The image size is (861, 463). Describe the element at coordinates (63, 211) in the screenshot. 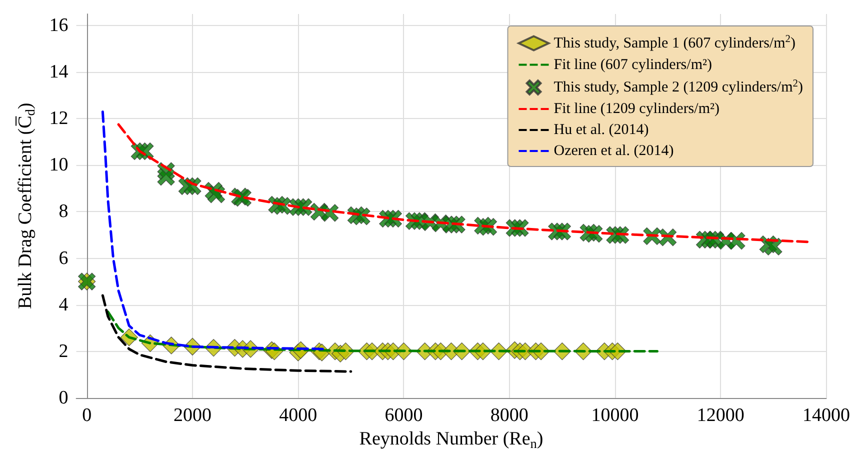

I see `y-tick-label: 8` at that location.